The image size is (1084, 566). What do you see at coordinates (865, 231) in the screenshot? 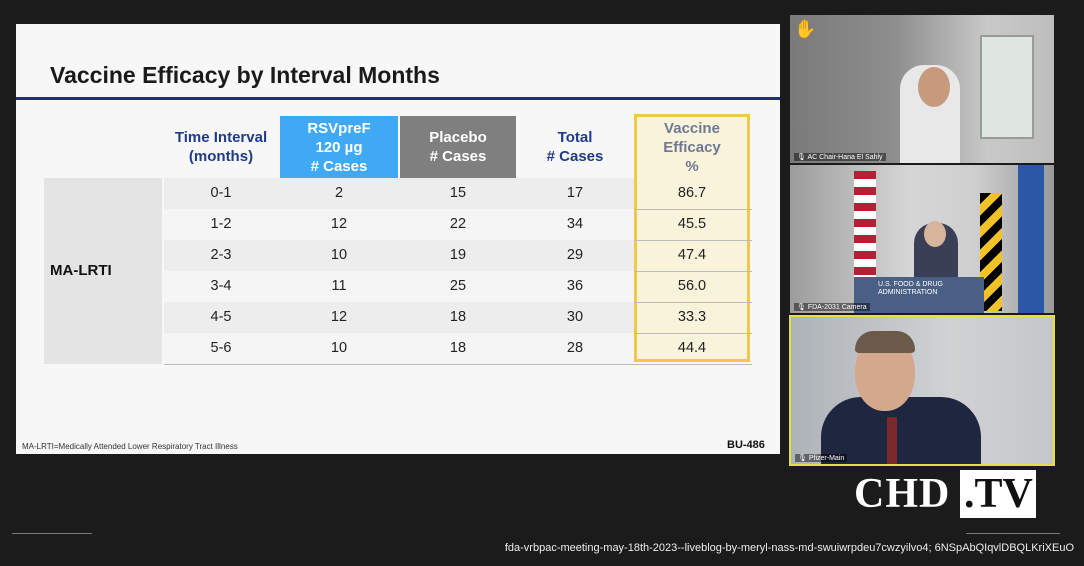
I see `us-flag-icon` at bounding box center [865, 231].